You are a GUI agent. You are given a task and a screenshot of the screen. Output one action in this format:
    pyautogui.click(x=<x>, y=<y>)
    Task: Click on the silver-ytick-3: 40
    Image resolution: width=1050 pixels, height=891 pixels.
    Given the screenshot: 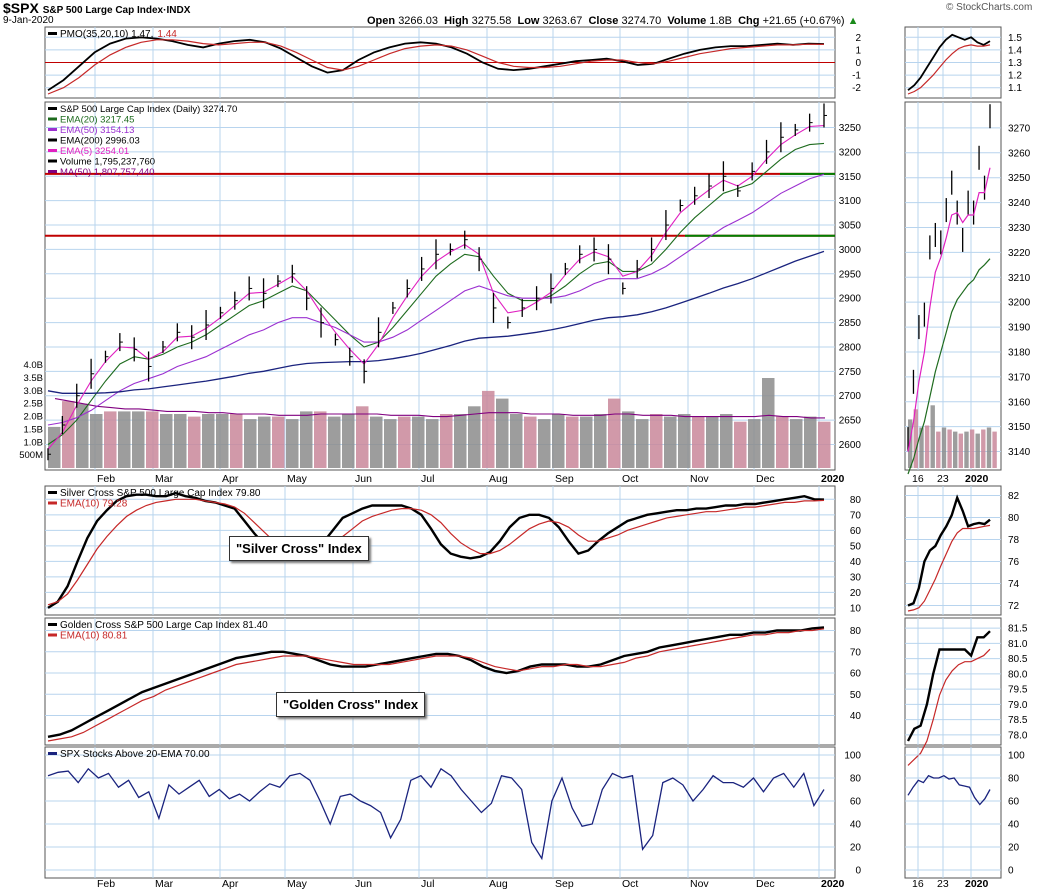 What is the action you would take?
    pyautogui.click(x=856, y=562)
    